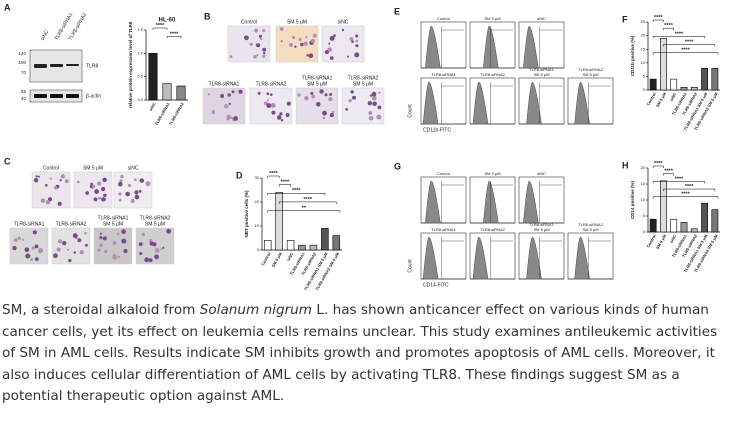 The height and width of the screenshot is (425, 735). I want to click on band, so click(72, 96).